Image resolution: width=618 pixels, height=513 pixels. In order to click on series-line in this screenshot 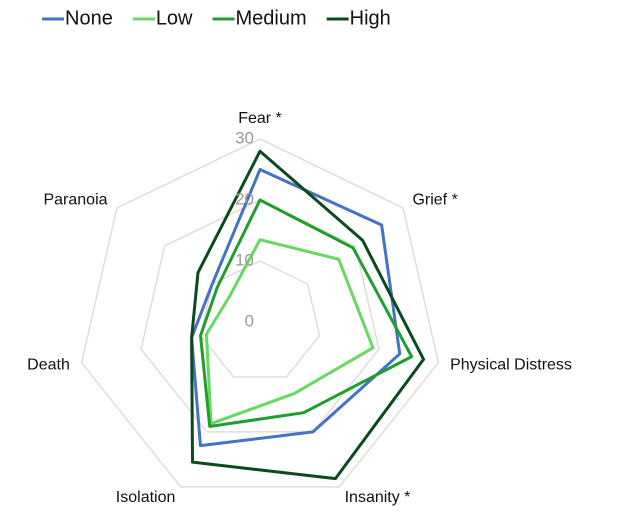, I will do `click(289, 332)`.